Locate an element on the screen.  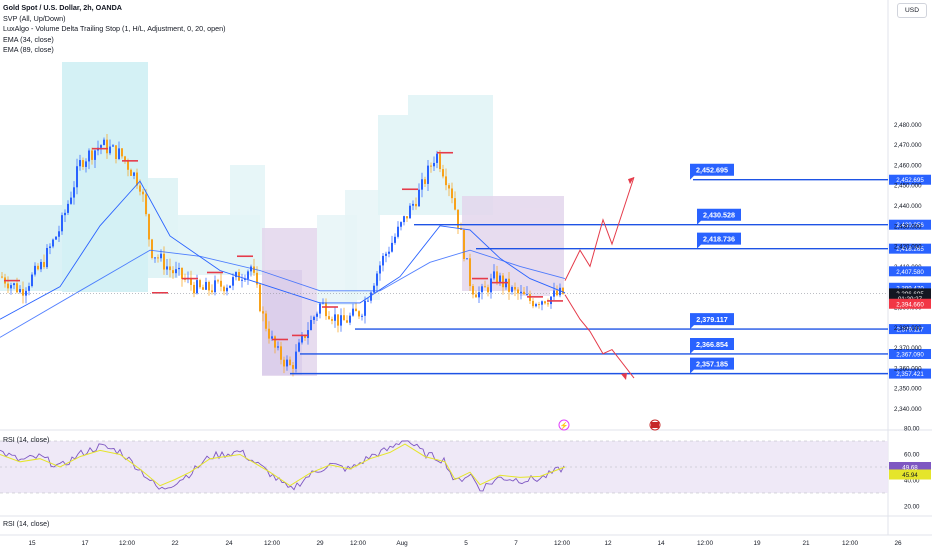
time-tick-label: 19 is located at coordinates (757, 543).